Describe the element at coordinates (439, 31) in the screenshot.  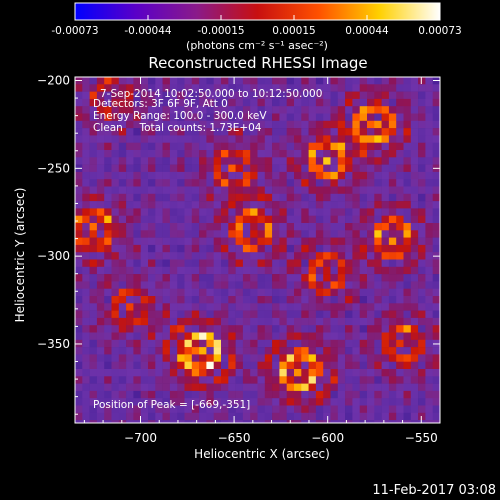
I see `colorbar-tick-label: 0.00073` at that location.